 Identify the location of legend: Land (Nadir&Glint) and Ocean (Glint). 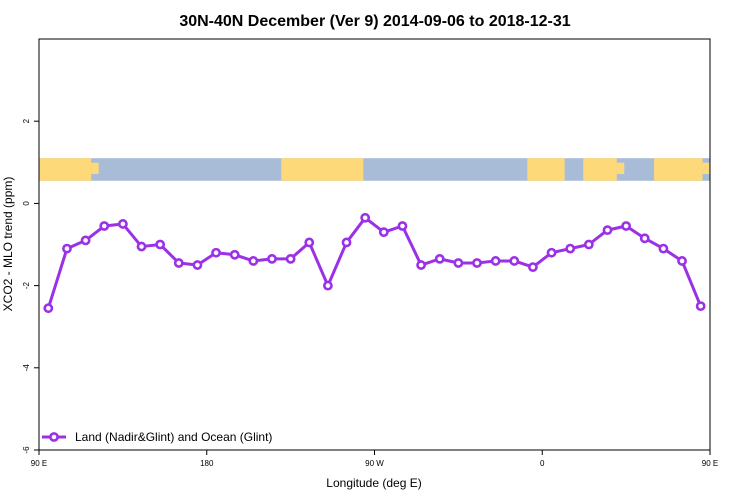
(157, 437).